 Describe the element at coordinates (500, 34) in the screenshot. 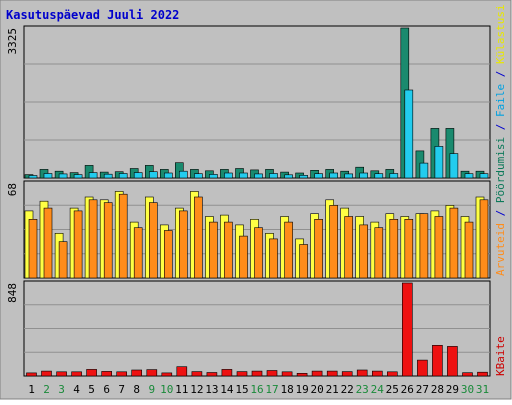

I see `legend-entry: Külastusi` at that location.